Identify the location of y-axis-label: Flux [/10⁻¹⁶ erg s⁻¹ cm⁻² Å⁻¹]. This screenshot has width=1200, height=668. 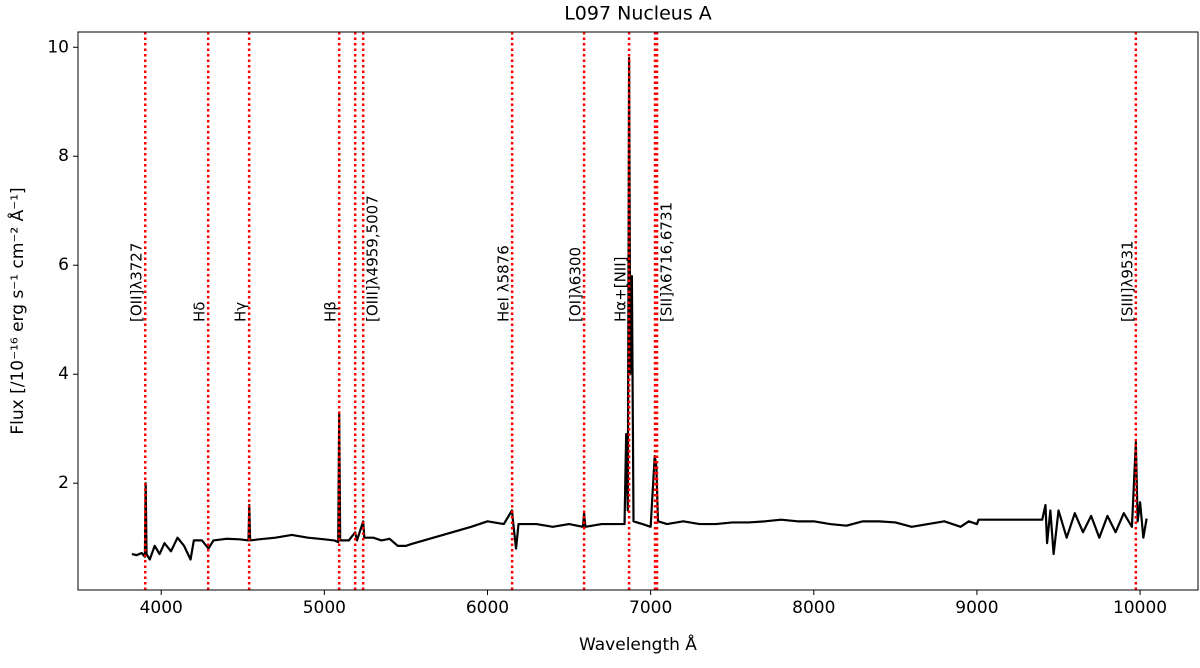
(17, 310).